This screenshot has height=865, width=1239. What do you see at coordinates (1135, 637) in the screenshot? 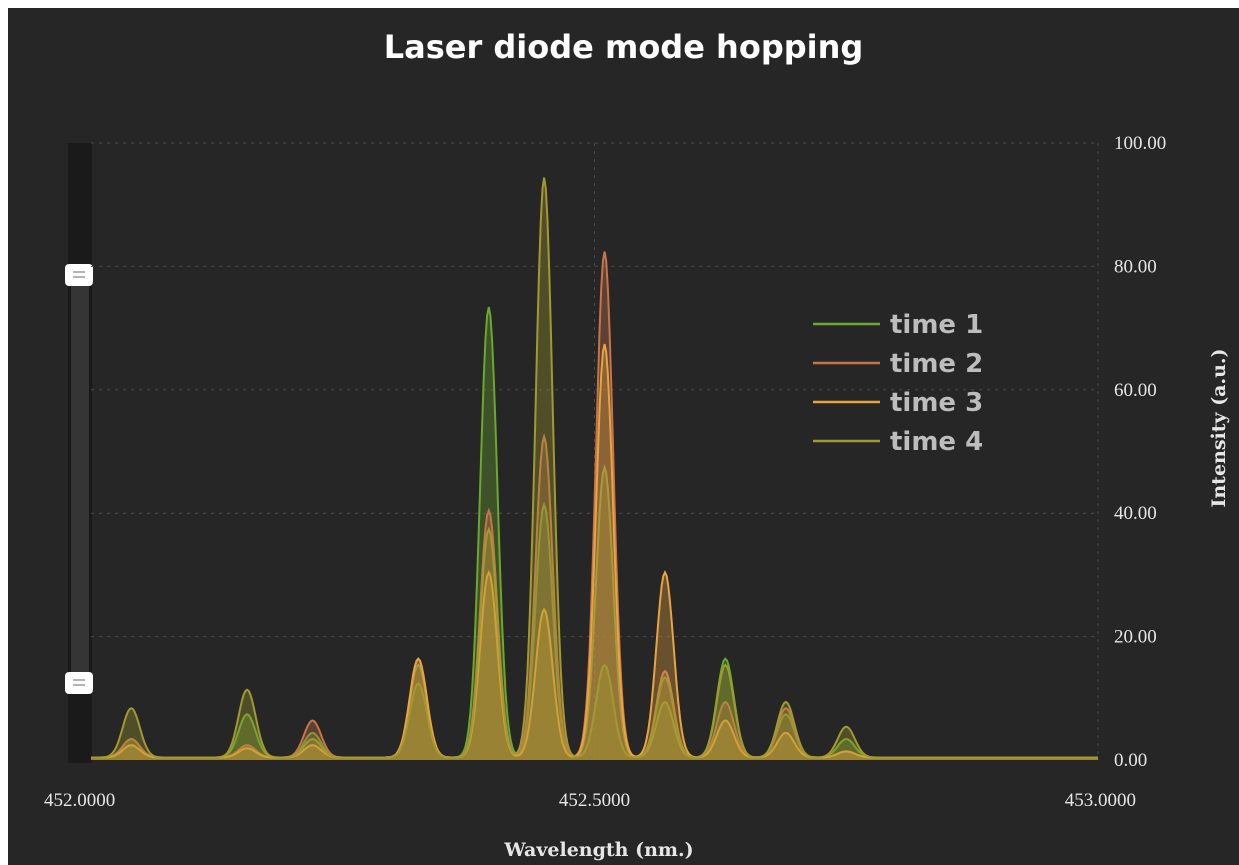
I see `y-tick-label: 20.00` at bounding box center [1135, 637].